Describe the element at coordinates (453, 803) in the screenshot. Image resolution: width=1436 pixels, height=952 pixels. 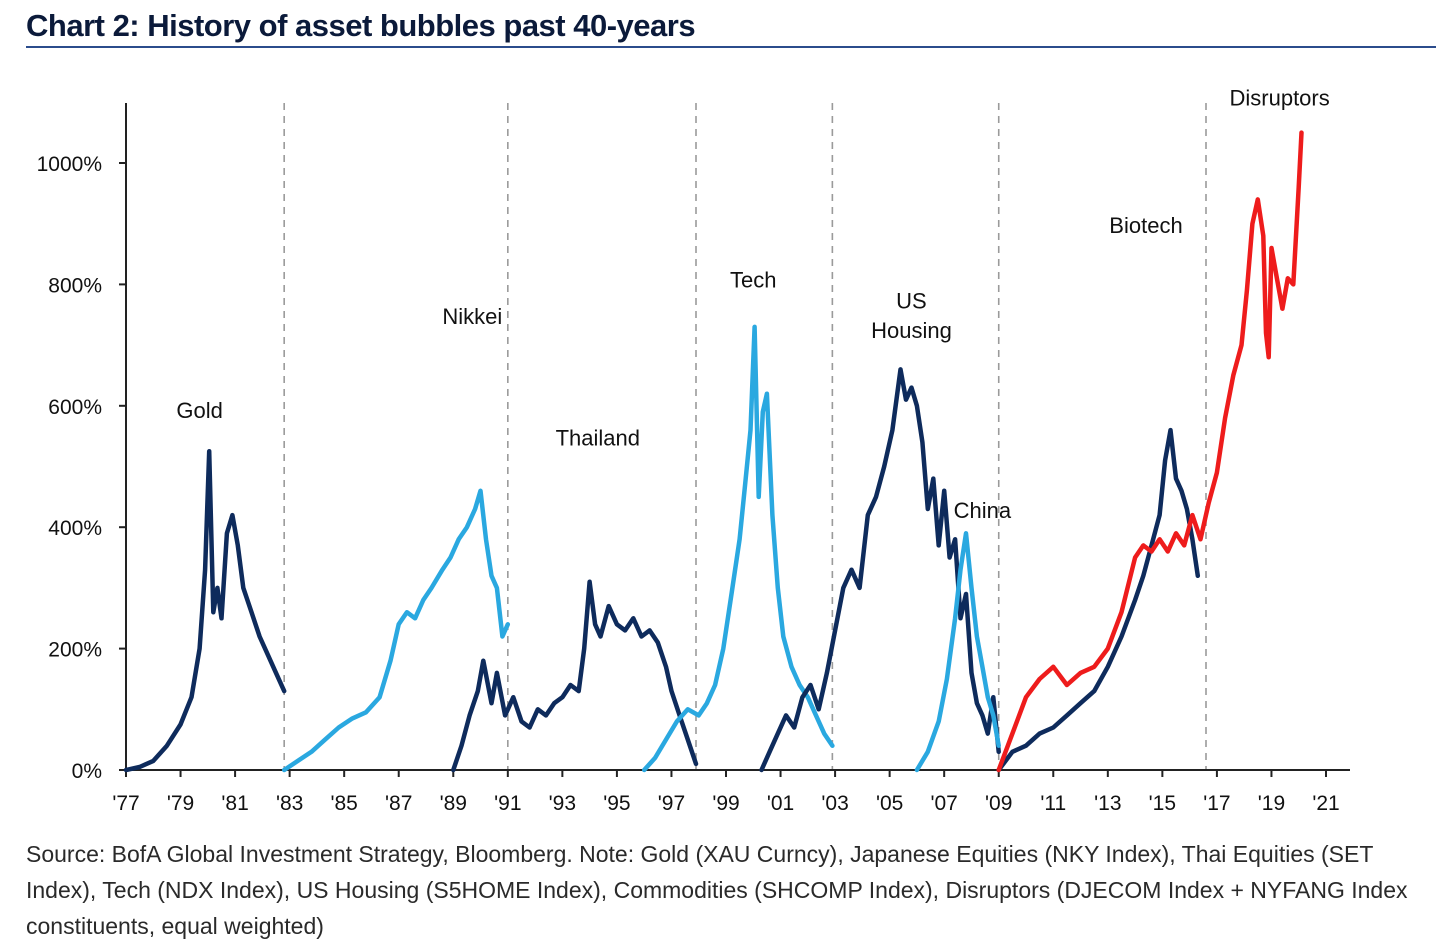
I see `x-tick-label: '89` at that location.